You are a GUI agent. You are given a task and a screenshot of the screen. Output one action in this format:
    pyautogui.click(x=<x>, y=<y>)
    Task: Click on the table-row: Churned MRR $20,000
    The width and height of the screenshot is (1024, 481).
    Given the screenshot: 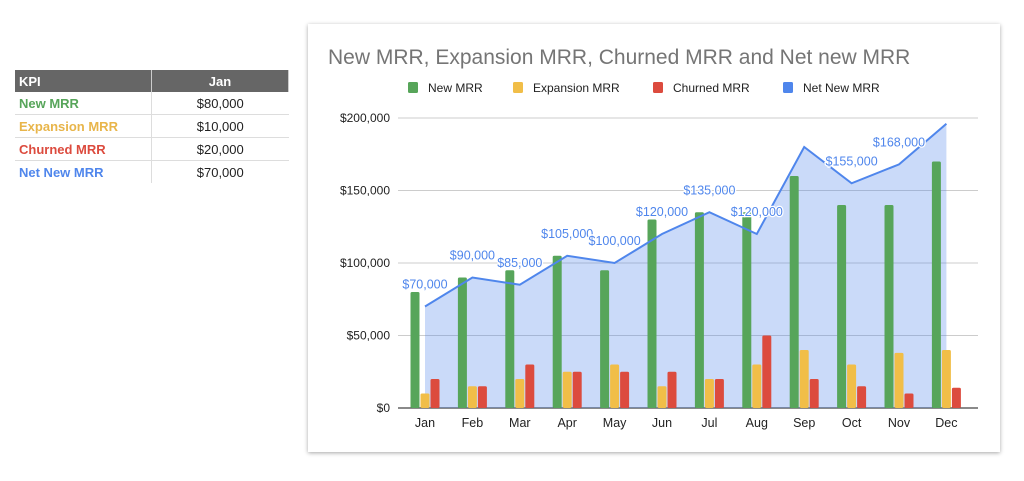 What is the action you would take?
    pyautogui.click(x=152, y=149)
    